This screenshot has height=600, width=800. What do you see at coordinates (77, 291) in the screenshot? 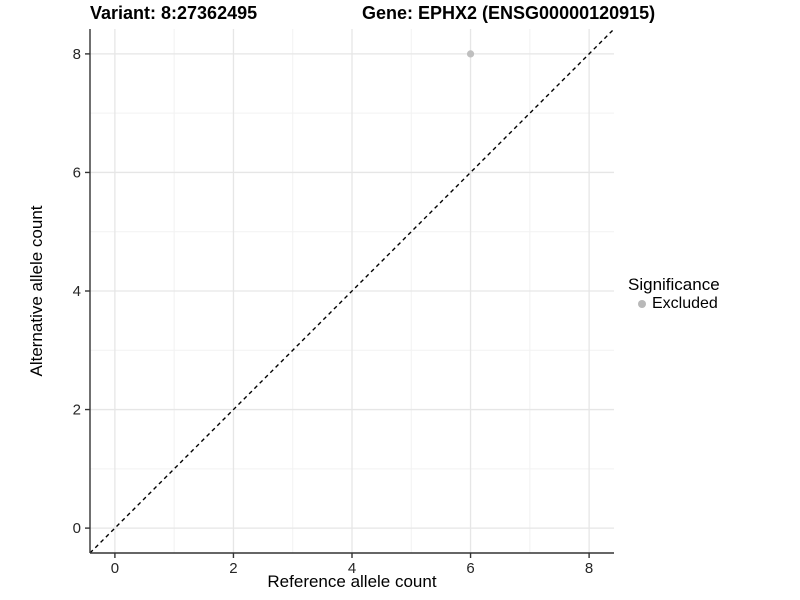
I see `y-tick-label: 4` at bounding box center [77, 291].